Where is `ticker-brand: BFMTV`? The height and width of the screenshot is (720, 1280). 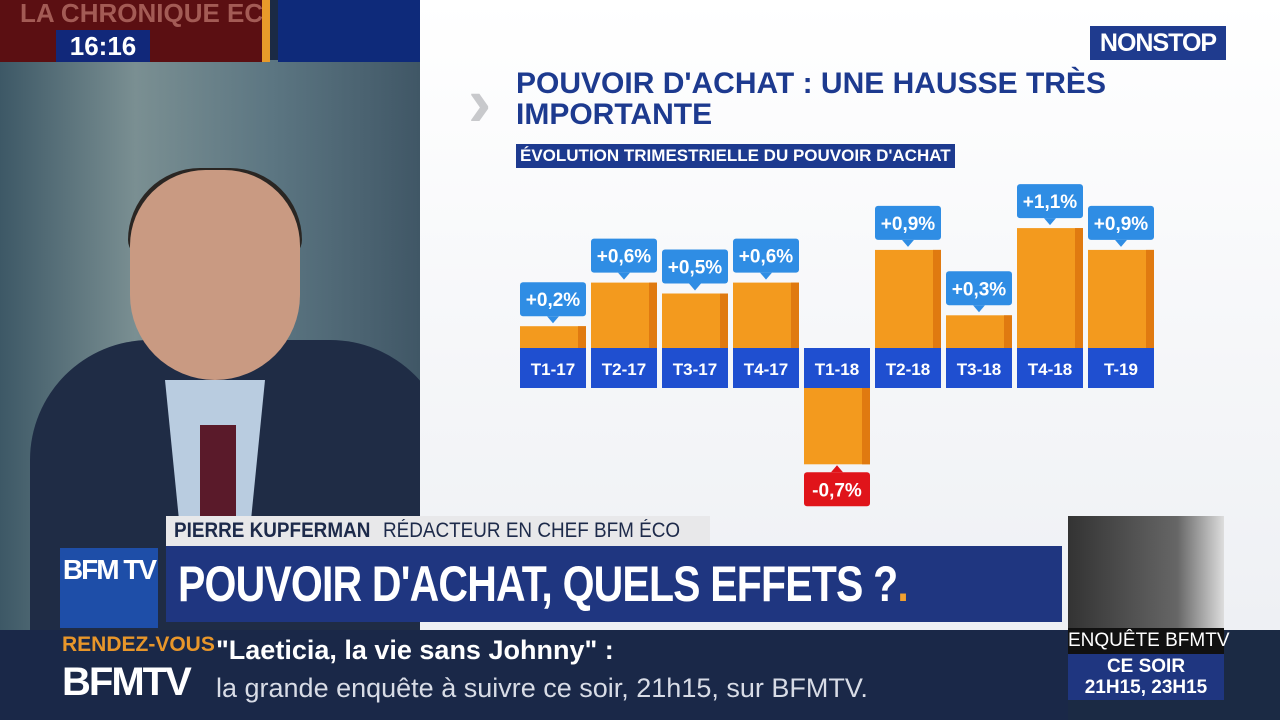 ticker-brand: BFMTV is located at coordinates (127, 682).